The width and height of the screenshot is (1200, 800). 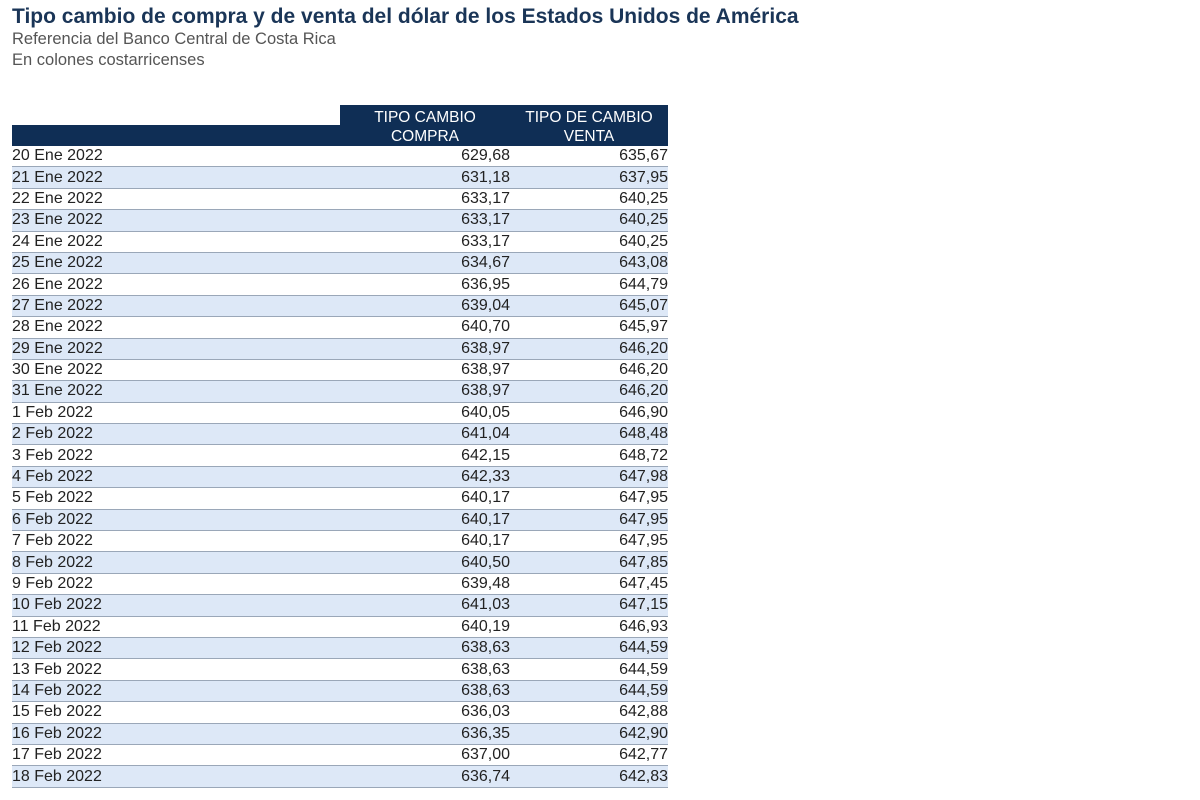 I want to click on date-column-header, so click(x=176, y=125).